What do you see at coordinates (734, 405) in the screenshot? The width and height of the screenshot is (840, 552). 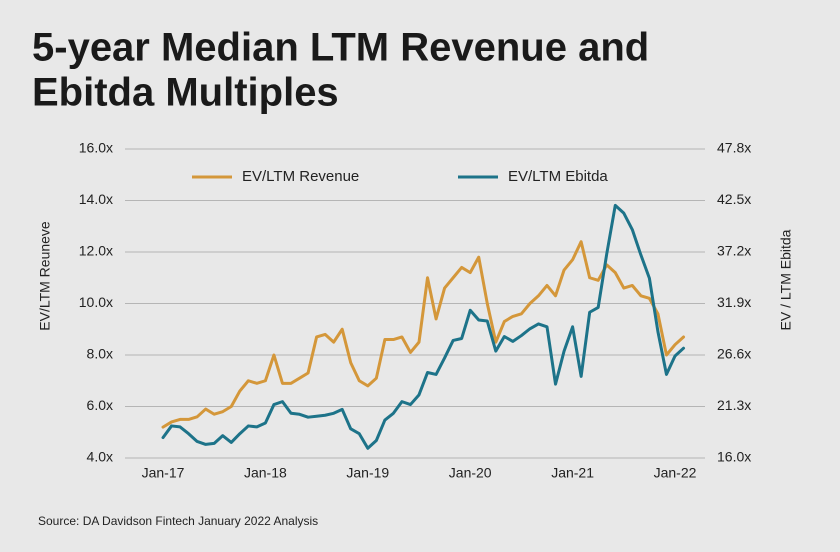 I see `y2-tick-label: 21.3x` at bounding box center [734, 405].